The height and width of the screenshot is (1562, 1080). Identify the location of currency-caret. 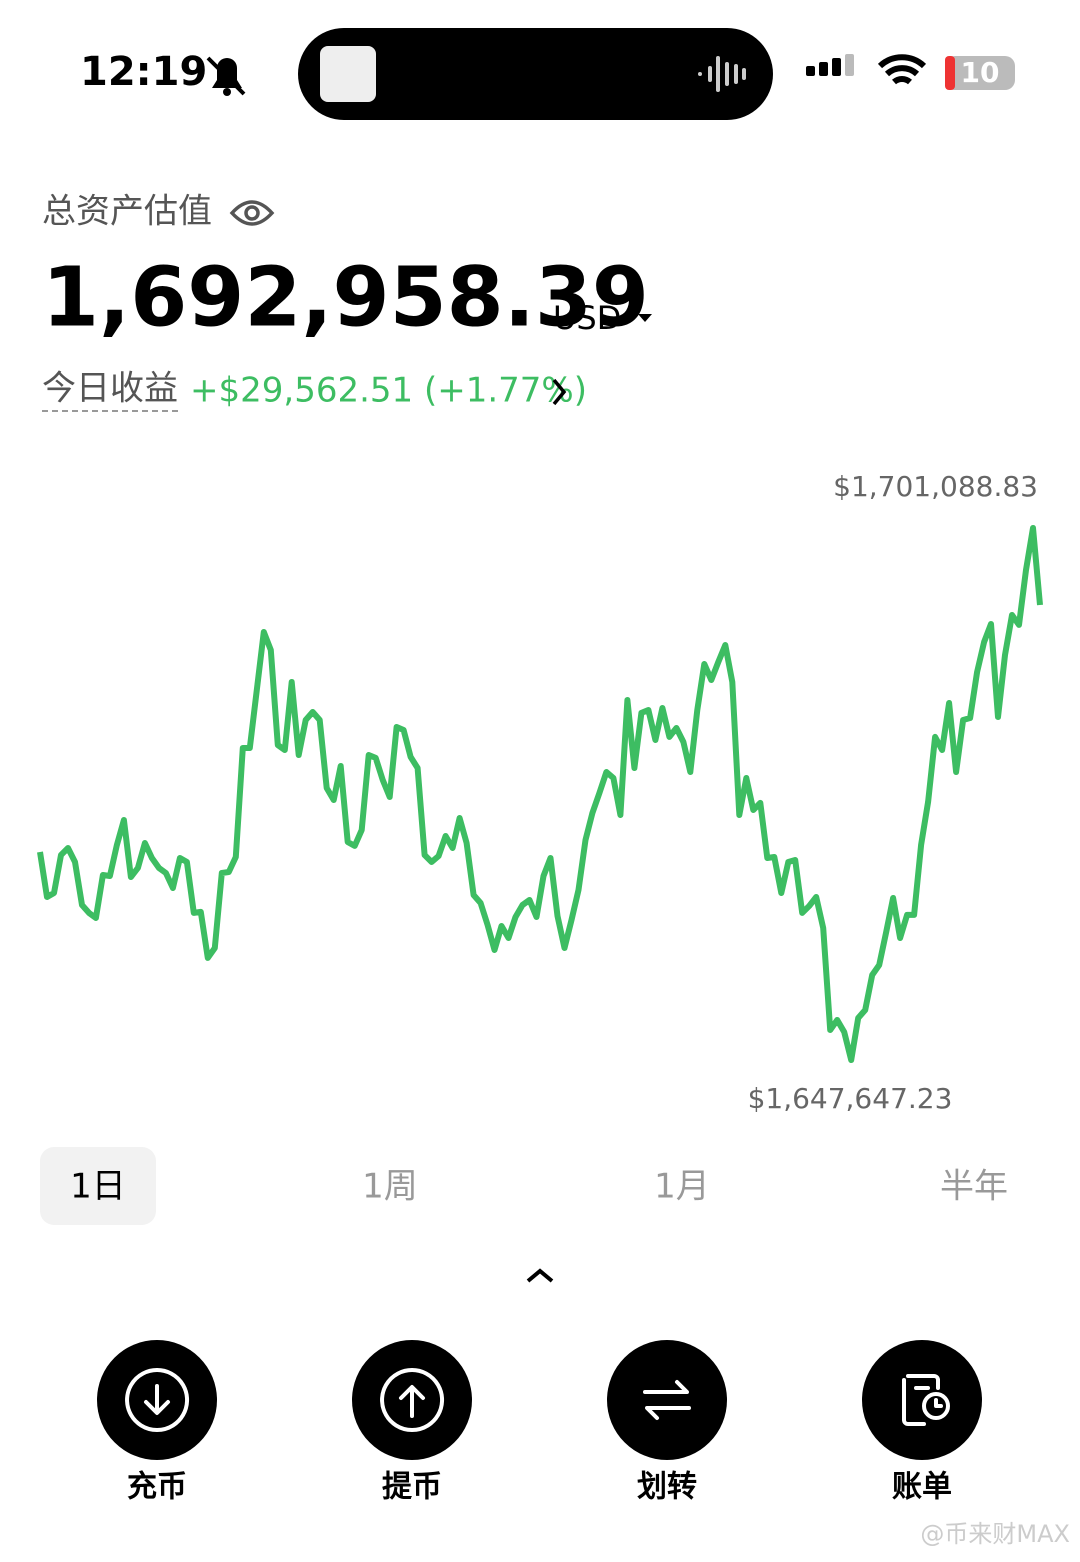
(645, 318).